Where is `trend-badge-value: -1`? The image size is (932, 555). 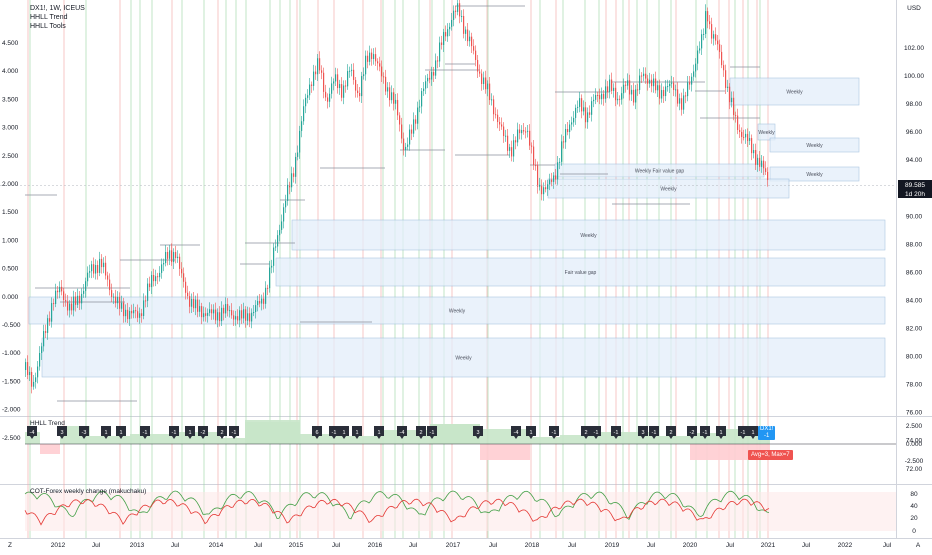 trend-badge-value: -1 is located at coordinates (616, 433).